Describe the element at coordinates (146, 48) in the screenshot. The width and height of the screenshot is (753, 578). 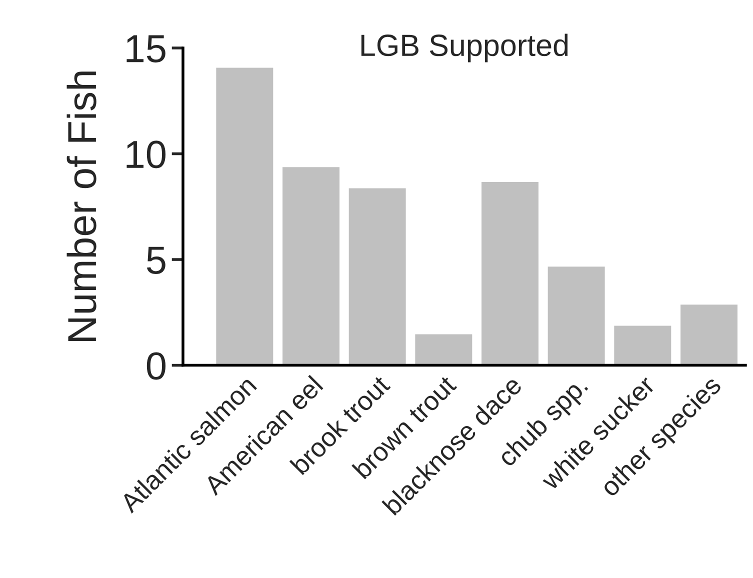
I see `y-tick-label: 15` at that location.